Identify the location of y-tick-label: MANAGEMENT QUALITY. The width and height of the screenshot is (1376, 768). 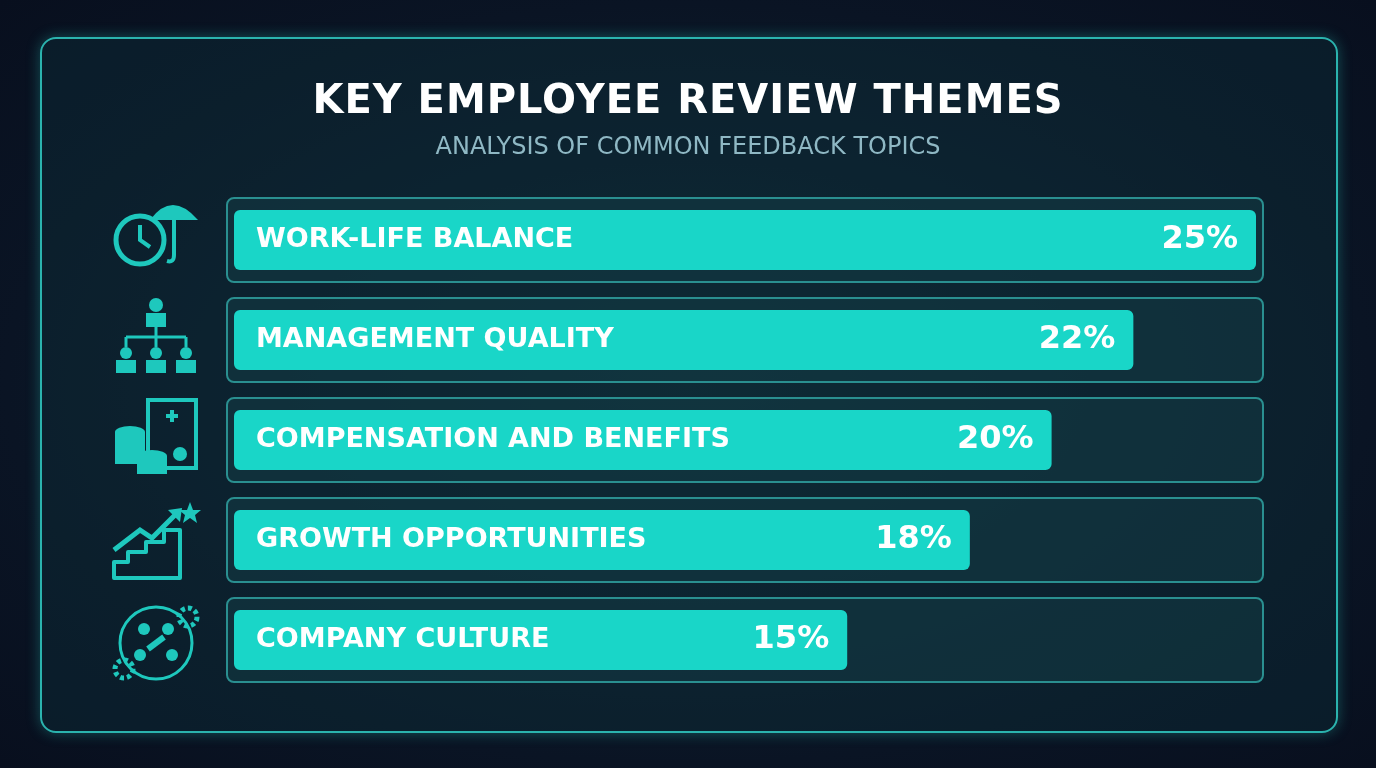
(435, 338).